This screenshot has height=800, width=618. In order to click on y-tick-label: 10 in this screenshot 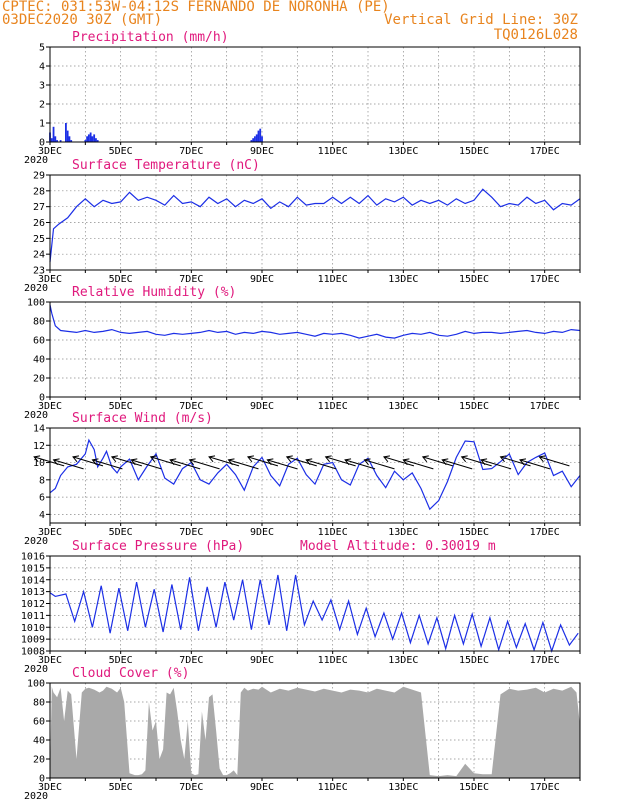, I will do `click(39, 463)`.